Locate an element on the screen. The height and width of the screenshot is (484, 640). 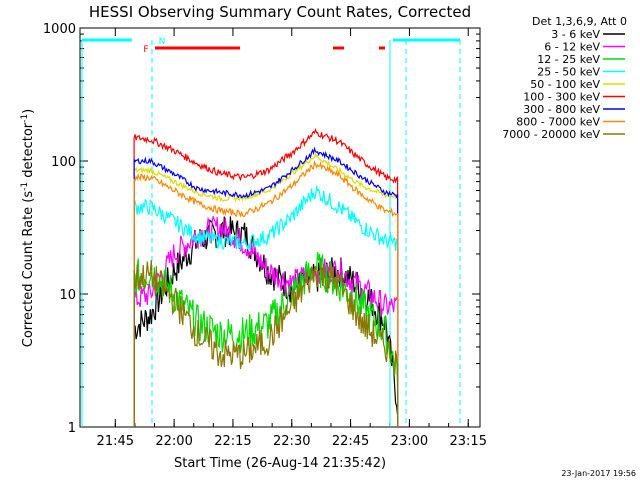
y-axis-label-part1: Corrected Count Rate (s is located at coordinates (28, 269).